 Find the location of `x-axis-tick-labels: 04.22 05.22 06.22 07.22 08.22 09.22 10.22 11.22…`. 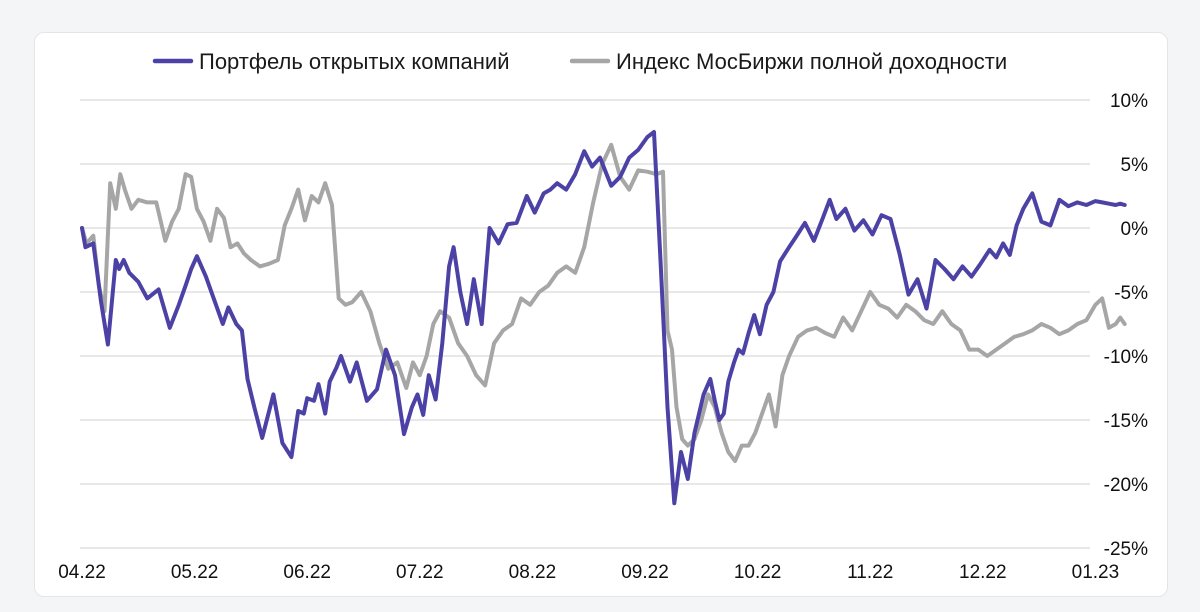

x-axis-tick-labels: 04.22 05.22 06.22 07.22 08.22 09.22 10.22 11.22… is located at coordinates (588, 572).